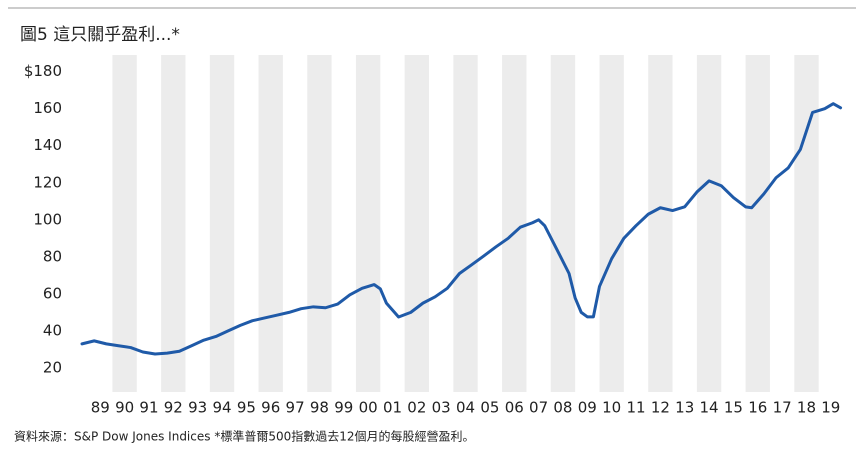 This screenshot has width=864, height=450. I want to click on x-tick-label: 11, so click(635, 408).